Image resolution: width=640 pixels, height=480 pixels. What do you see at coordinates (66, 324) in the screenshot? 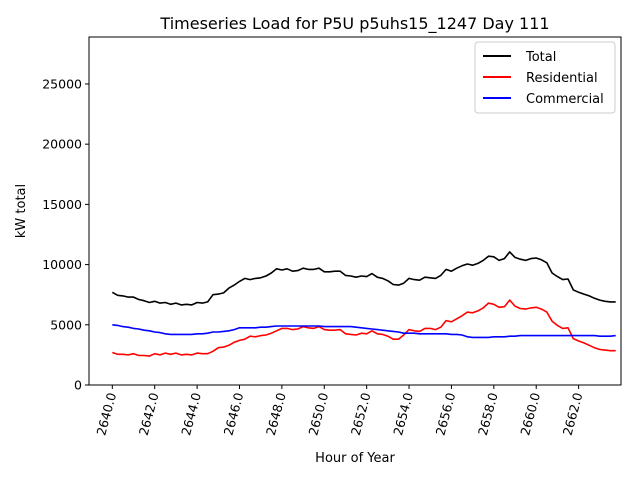
I see `y-tick-label: 5000` at bounding box center [66, 324].